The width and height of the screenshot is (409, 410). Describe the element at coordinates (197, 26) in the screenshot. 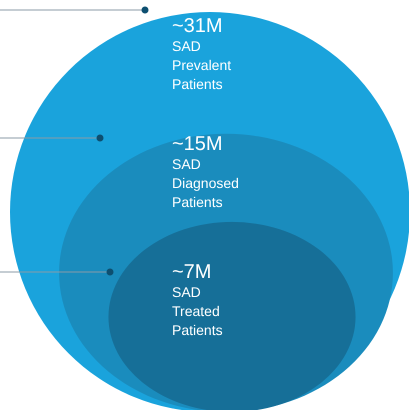

I see `data-label: ~31M` at that location.